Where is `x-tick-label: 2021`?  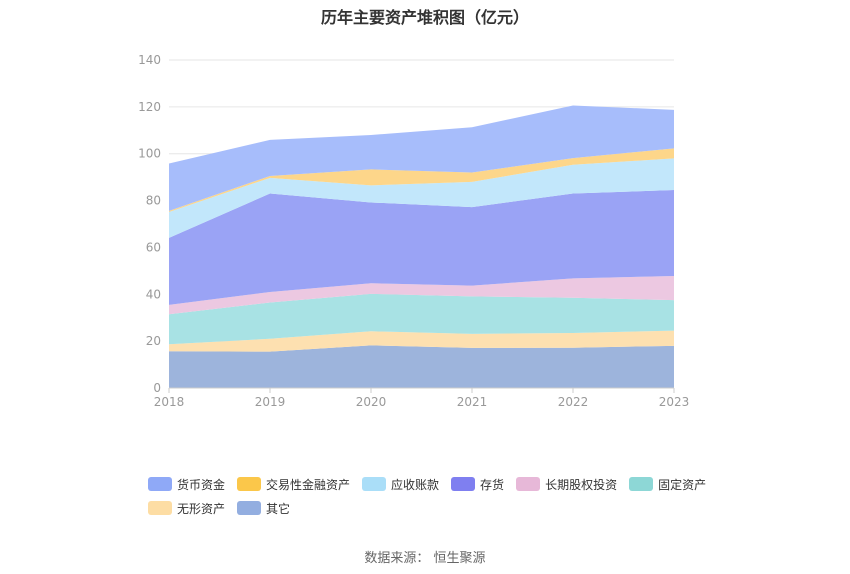 x-tick-label: 2021 is located at coordinates (472, 402).